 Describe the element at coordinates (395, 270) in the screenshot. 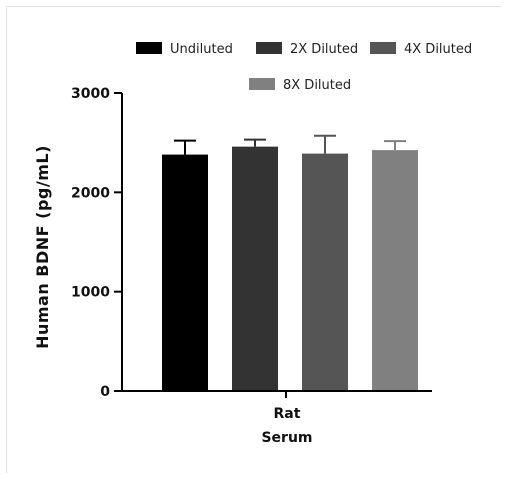

I see `bar-8x-diluted` at that location.